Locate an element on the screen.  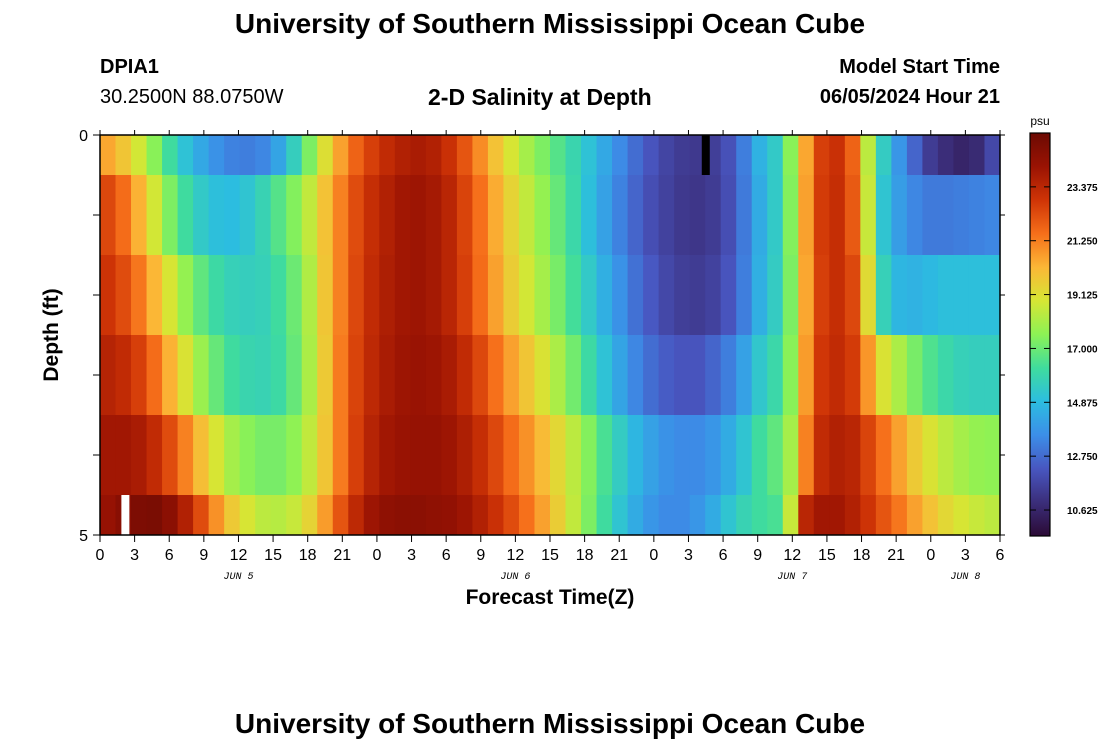
colorbar-tick-label: 19.125 is located at coordinates (1082, 296).